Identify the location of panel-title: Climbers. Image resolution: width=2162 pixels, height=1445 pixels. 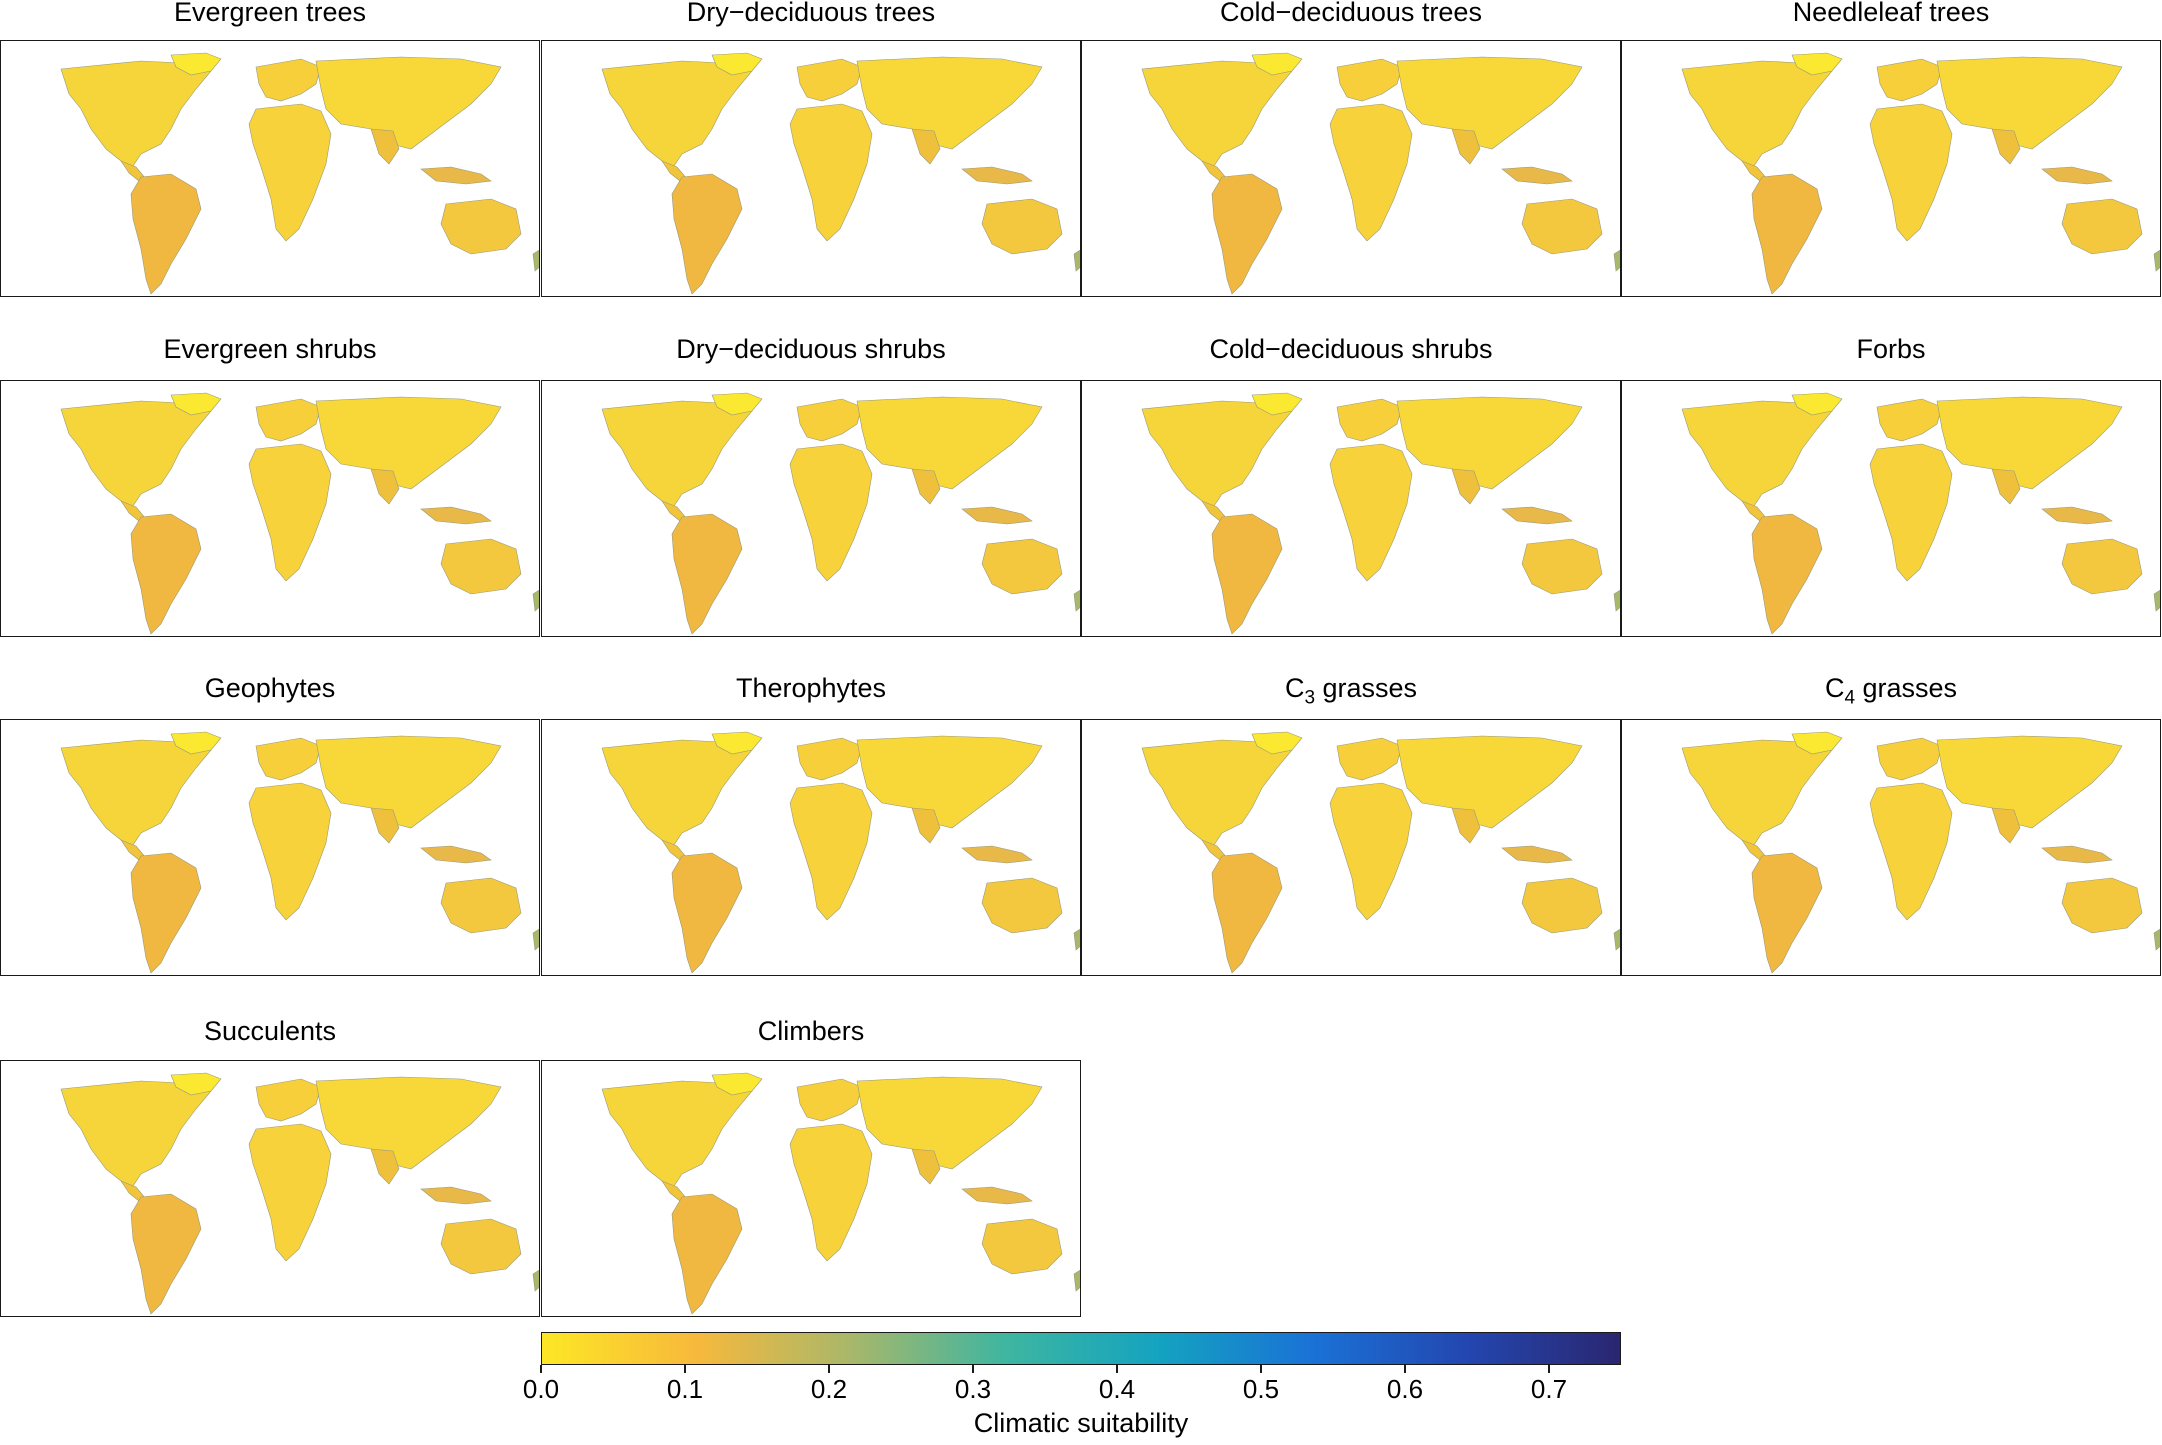
(811, 1031).